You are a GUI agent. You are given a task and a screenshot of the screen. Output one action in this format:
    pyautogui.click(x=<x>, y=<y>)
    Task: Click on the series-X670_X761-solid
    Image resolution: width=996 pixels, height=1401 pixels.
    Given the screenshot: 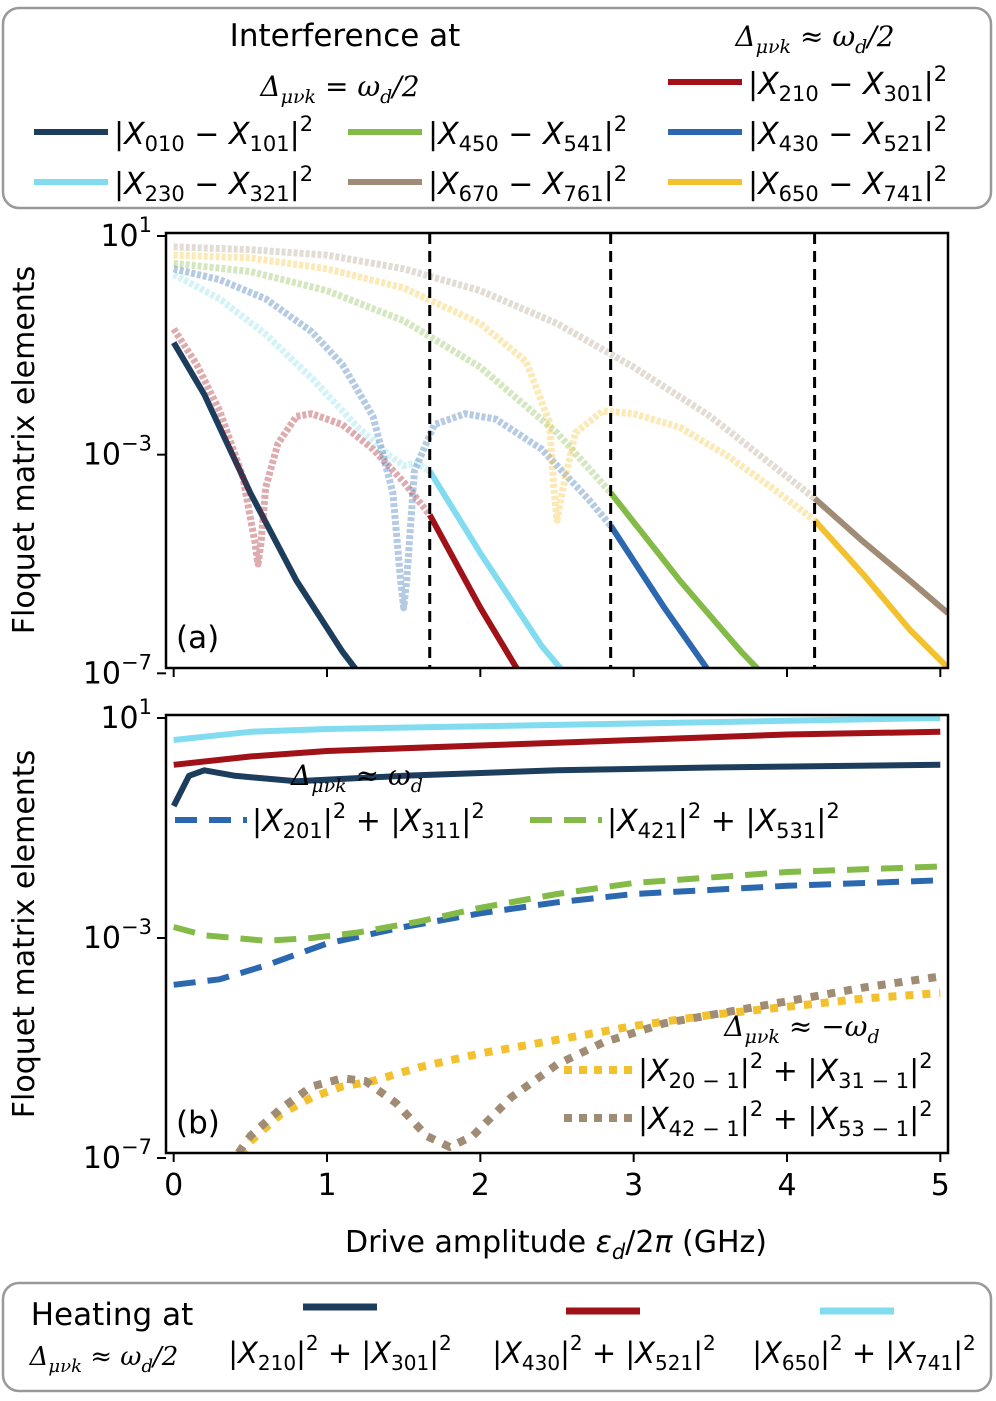 What is the action you would take?
    pyautogui.click(x=880, y=556)
    